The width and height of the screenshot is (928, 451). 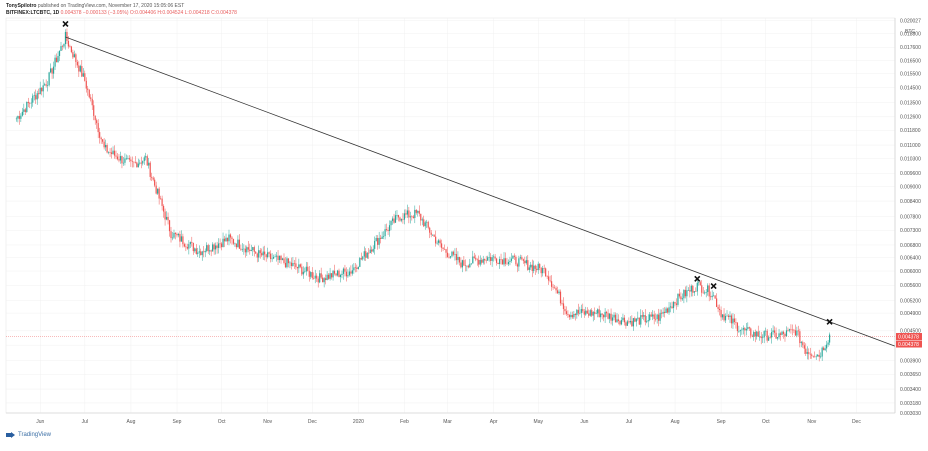 I want to click on ohlc-open: O:0.004406, so click(x=143, y=13).